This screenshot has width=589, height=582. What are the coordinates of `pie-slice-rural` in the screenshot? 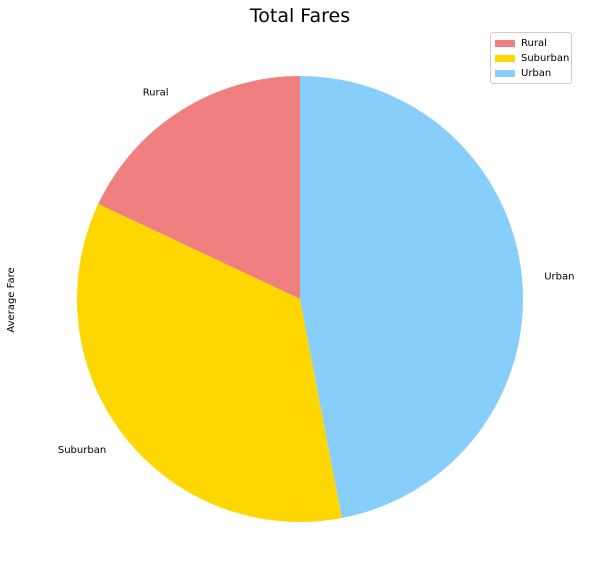 It's located at (199, 187).